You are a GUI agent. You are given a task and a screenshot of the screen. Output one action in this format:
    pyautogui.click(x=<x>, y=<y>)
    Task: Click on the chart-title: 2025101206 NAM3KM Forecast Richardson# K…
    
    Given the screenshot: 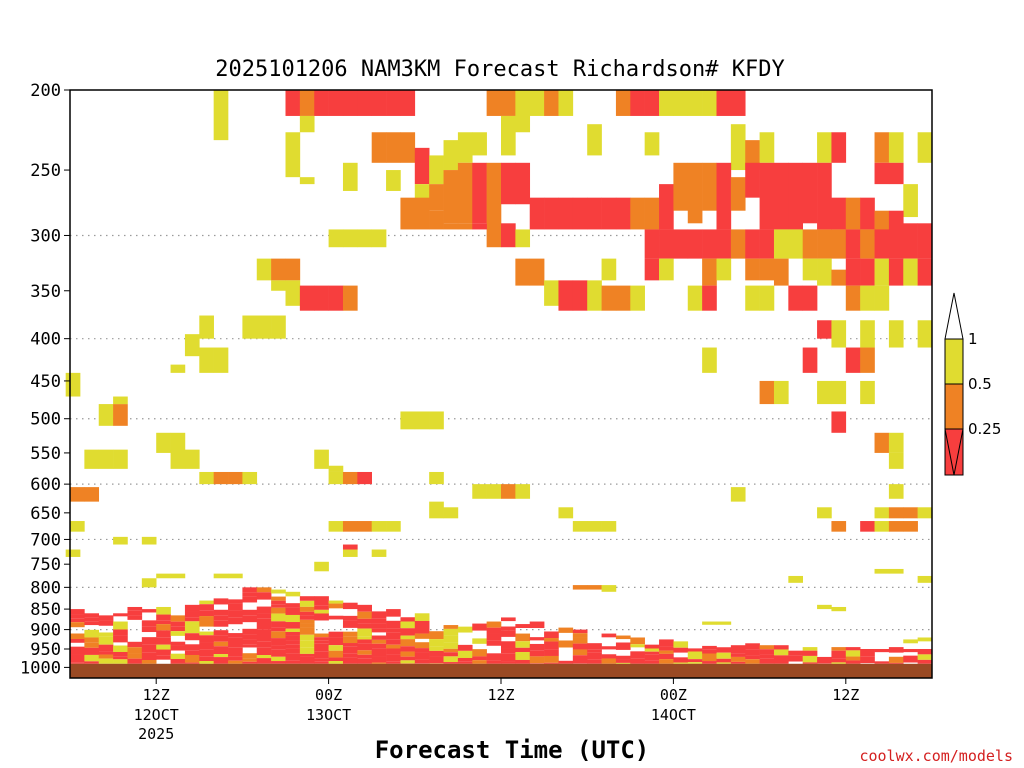 What is the action you would take?
    pyautogui.click(x=500, y=69)
    